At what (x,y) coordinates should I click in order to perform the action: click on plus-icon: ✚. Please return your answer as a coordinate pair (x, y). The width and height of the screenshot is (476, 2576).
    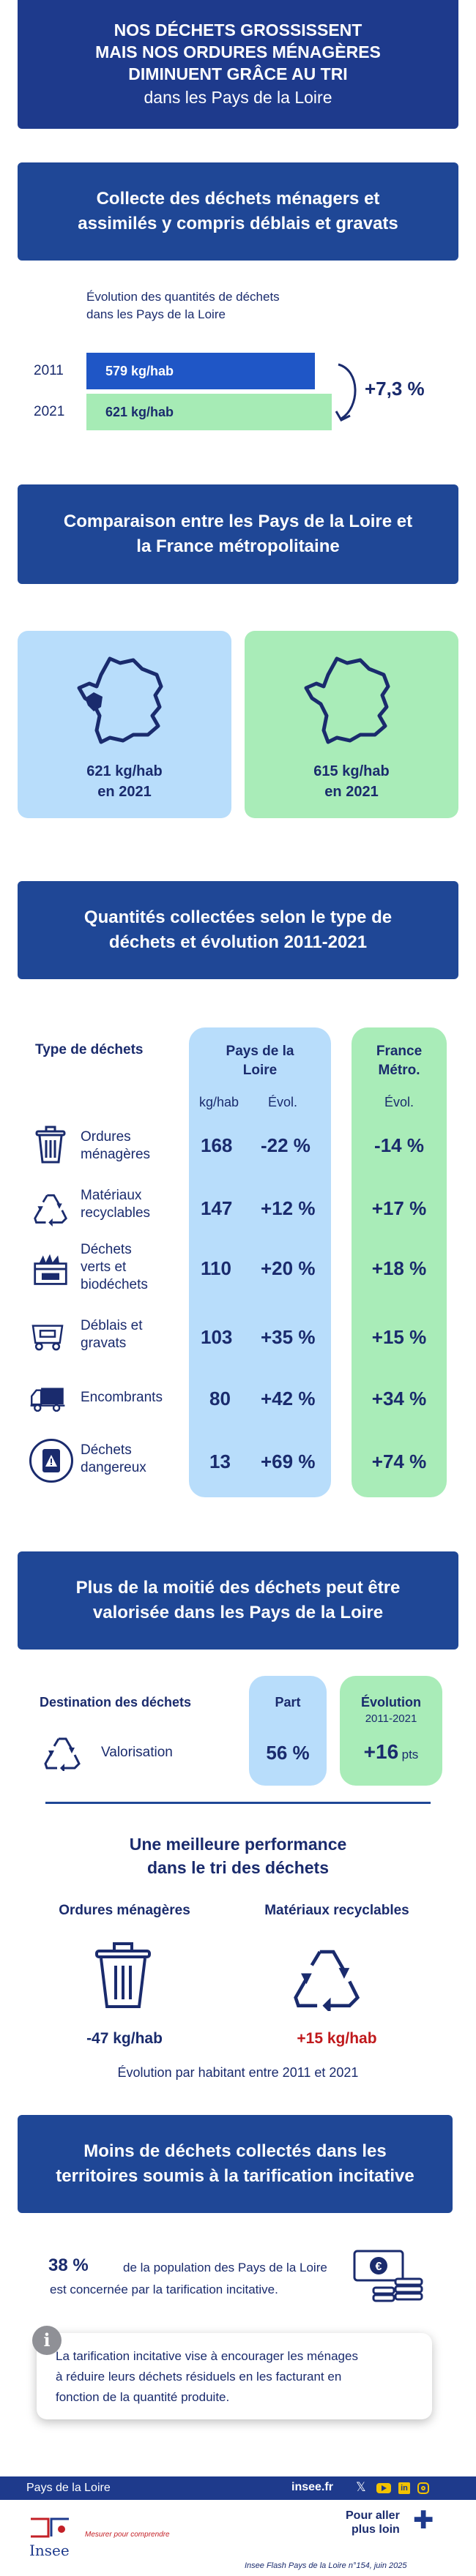
    Looking at the image, I should click on (424, 2520).